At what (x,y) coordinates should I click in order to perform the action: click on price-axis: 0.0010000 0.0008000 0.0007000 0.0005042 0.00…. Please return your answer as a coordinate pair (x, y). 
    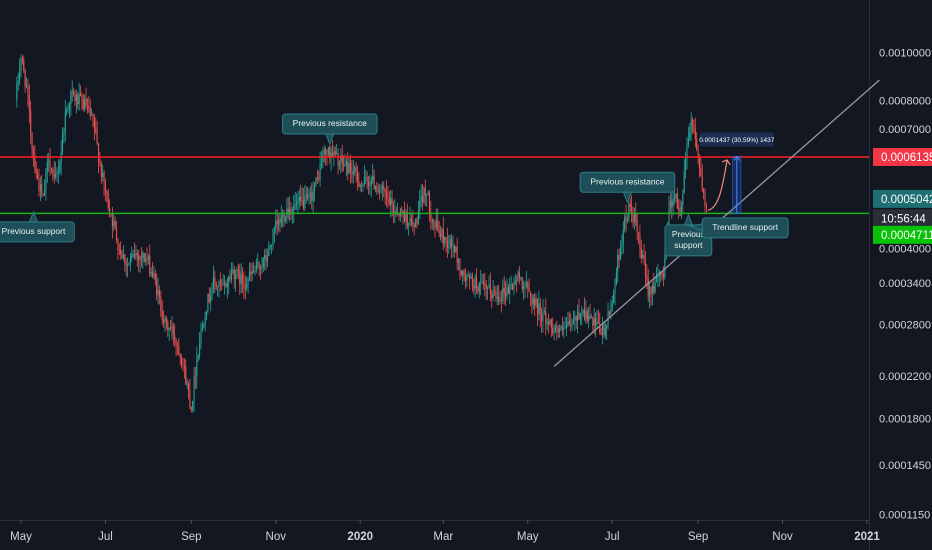
    Looking at the image, I should click on (902, 284).